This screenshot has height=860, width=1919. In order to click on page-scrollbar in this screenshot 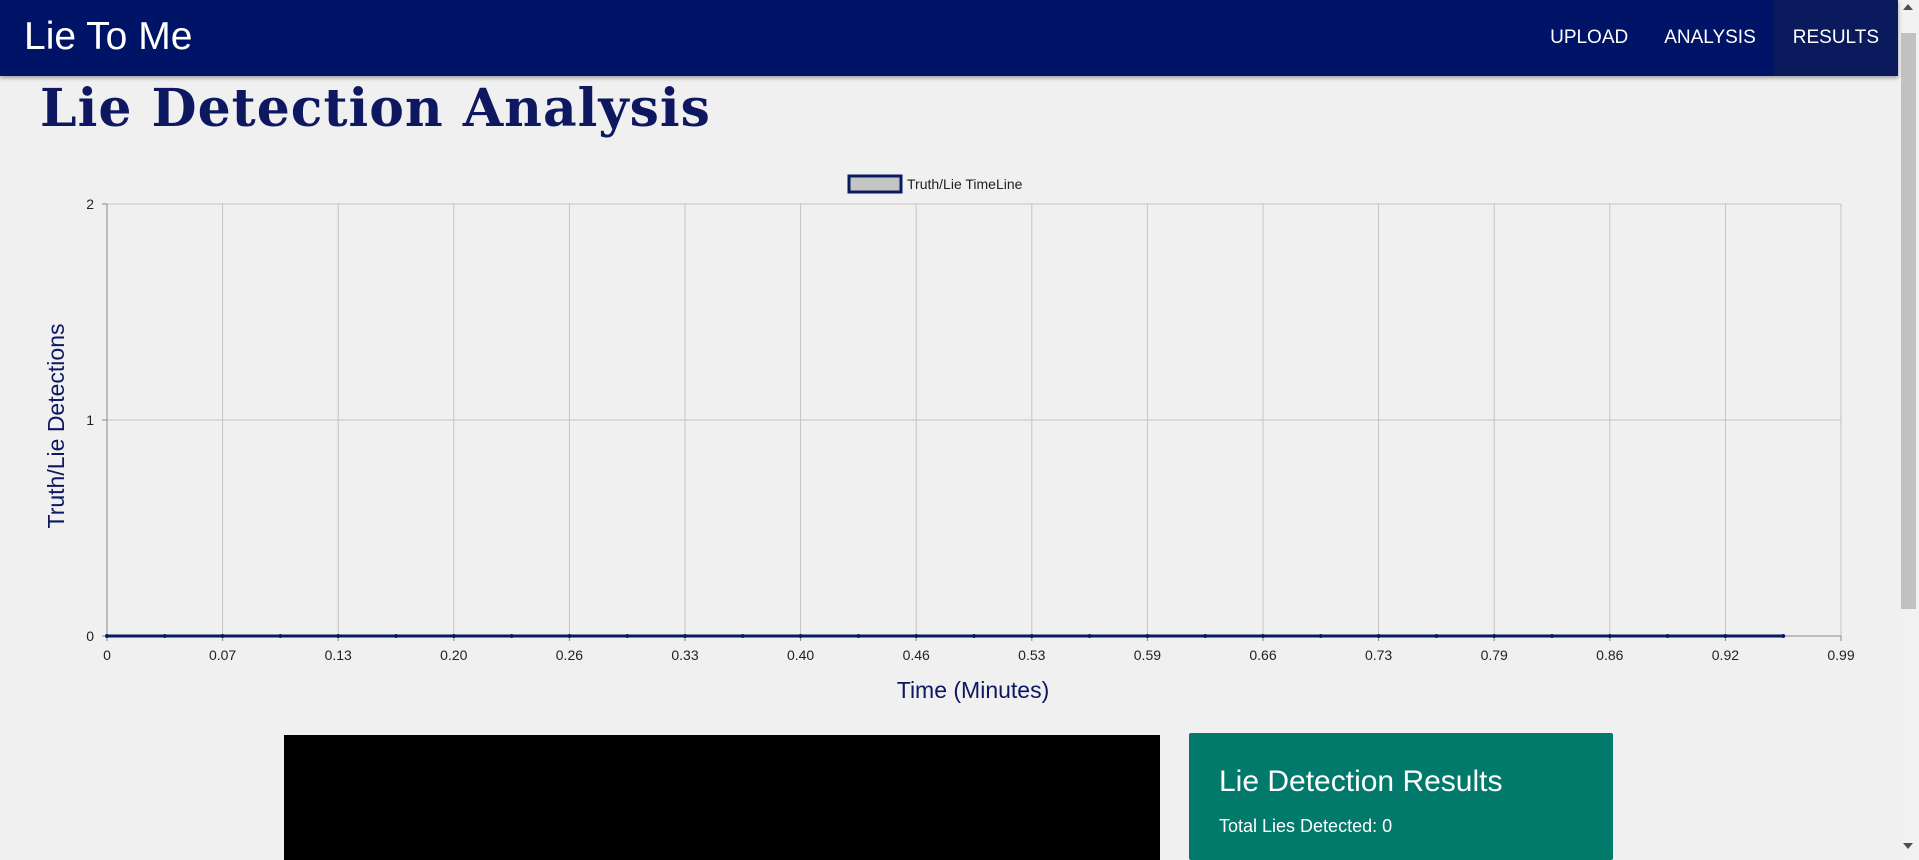, I will do `click(1908, 430)`.